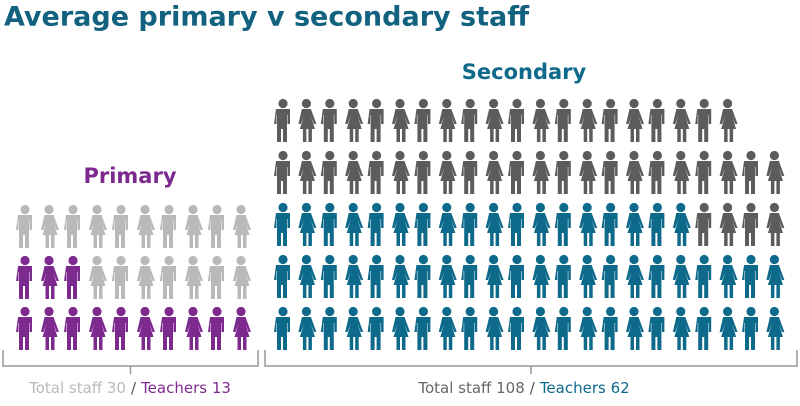 The image size is (800, 406). Describe the element at coordinates (129, 388) in the screenshot. I see `total-label: Total staff 30 /Teachers 13` at that location.